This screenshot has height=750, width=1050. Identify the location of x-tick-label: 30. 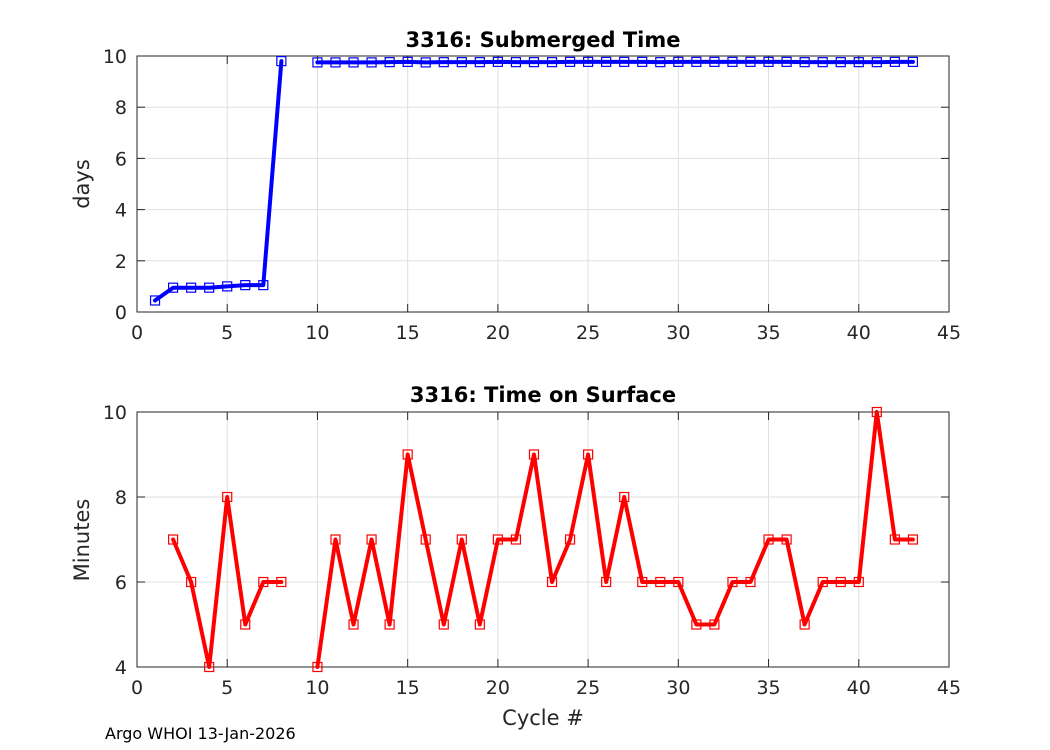
(678, 688).